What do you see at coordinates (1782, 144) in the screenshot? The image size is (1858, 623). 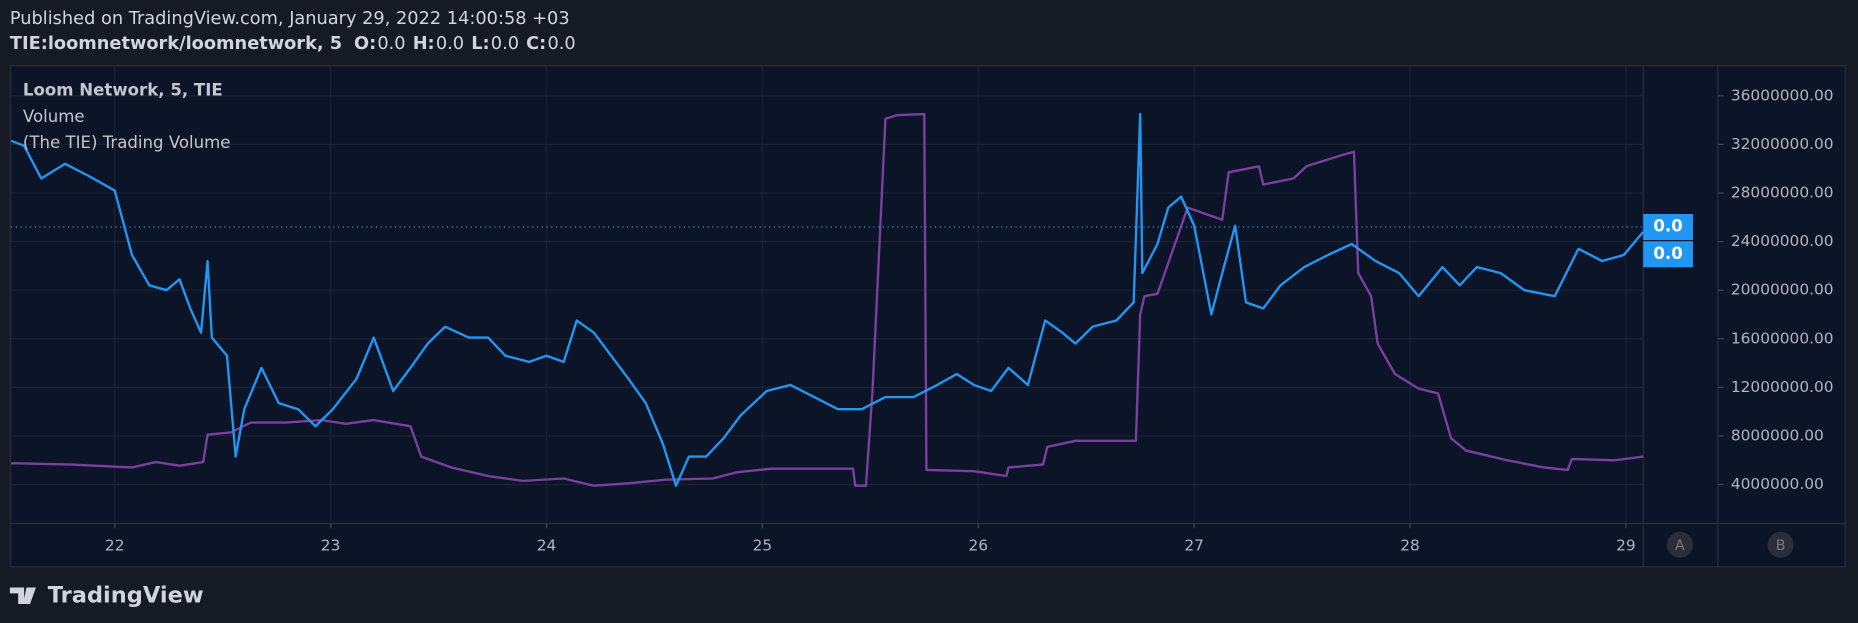 I see `y-tick-label: 32000000.00` at bounding box center [1782, 144].